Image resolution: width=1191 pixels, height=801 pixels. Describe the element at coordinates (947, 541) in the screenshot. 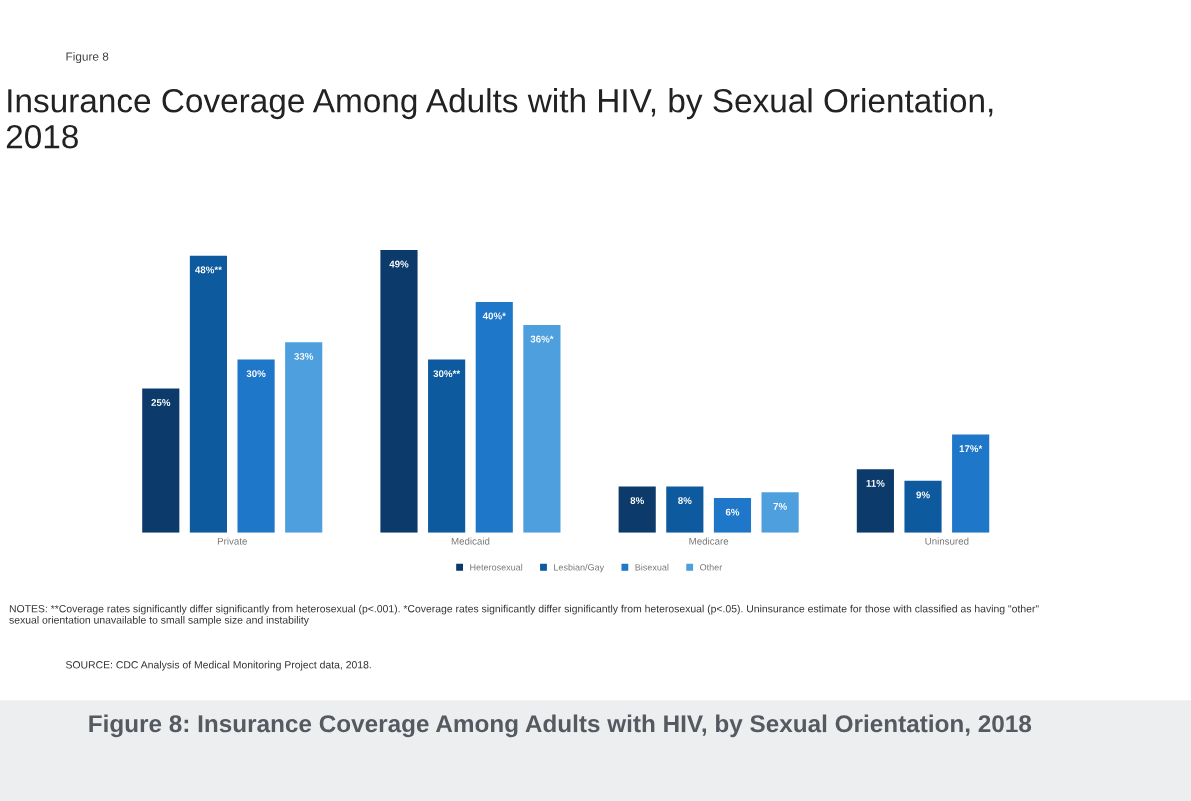

I see `x-tick-label: Uninsured` at that location.